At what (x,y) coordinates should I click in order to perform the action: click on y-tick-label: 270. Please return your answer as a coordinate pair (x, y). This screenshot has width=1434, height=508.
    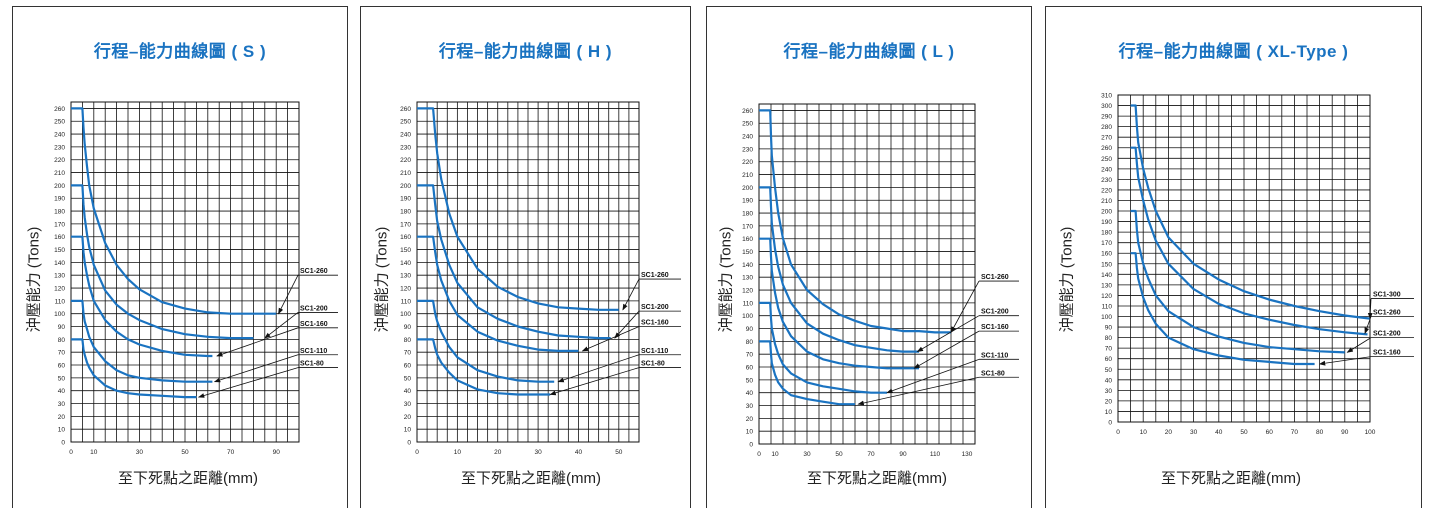
    Looking at the image, I should click on (1106, 138).